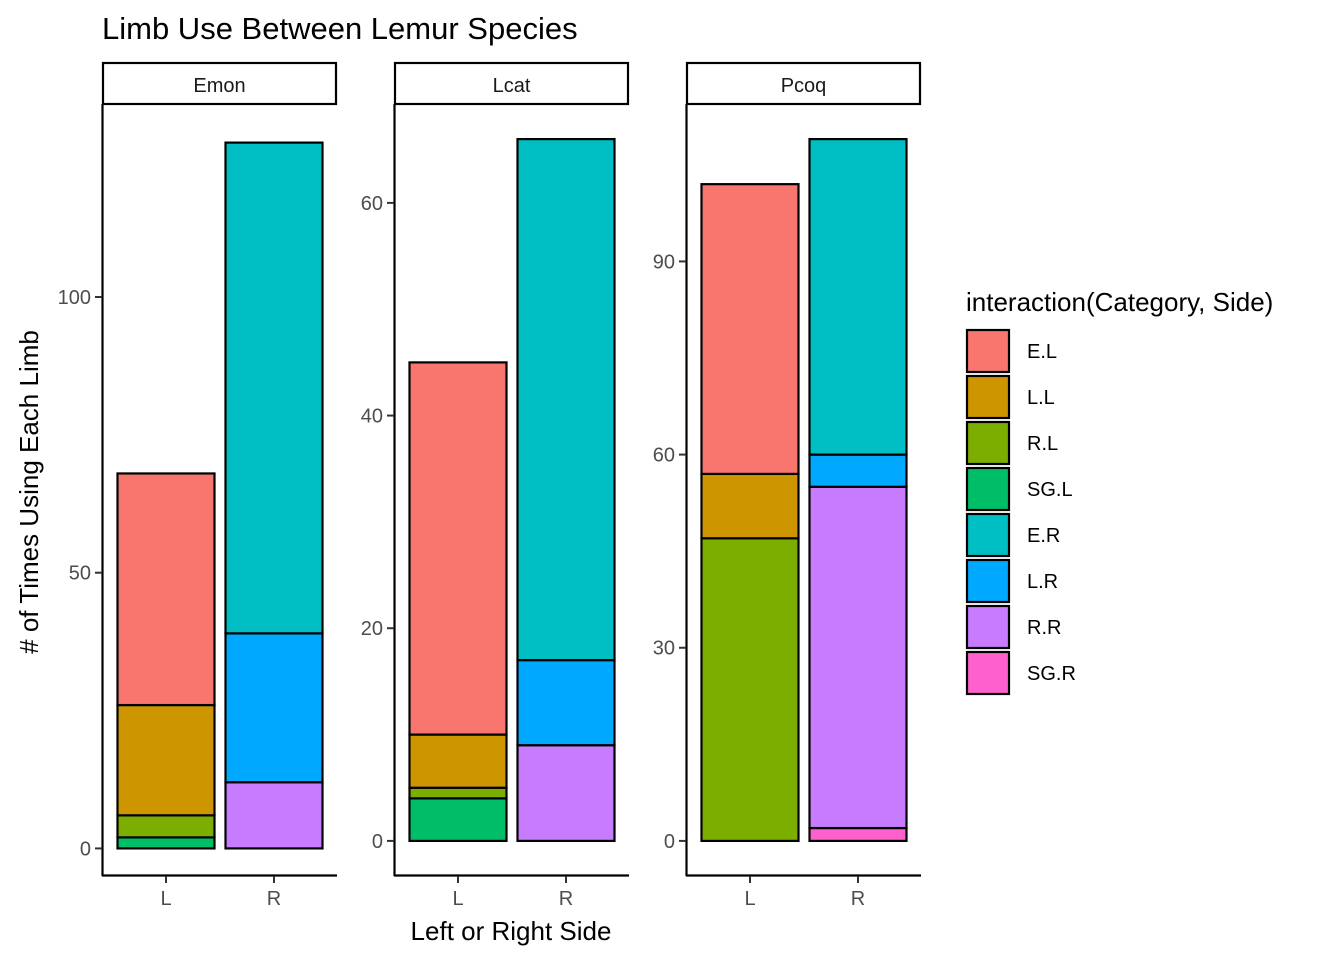  What do you see at coordinates (1050, 490) in the screenshot?
I see `legend-label: SG.L` at bounding box center [1050, 490].